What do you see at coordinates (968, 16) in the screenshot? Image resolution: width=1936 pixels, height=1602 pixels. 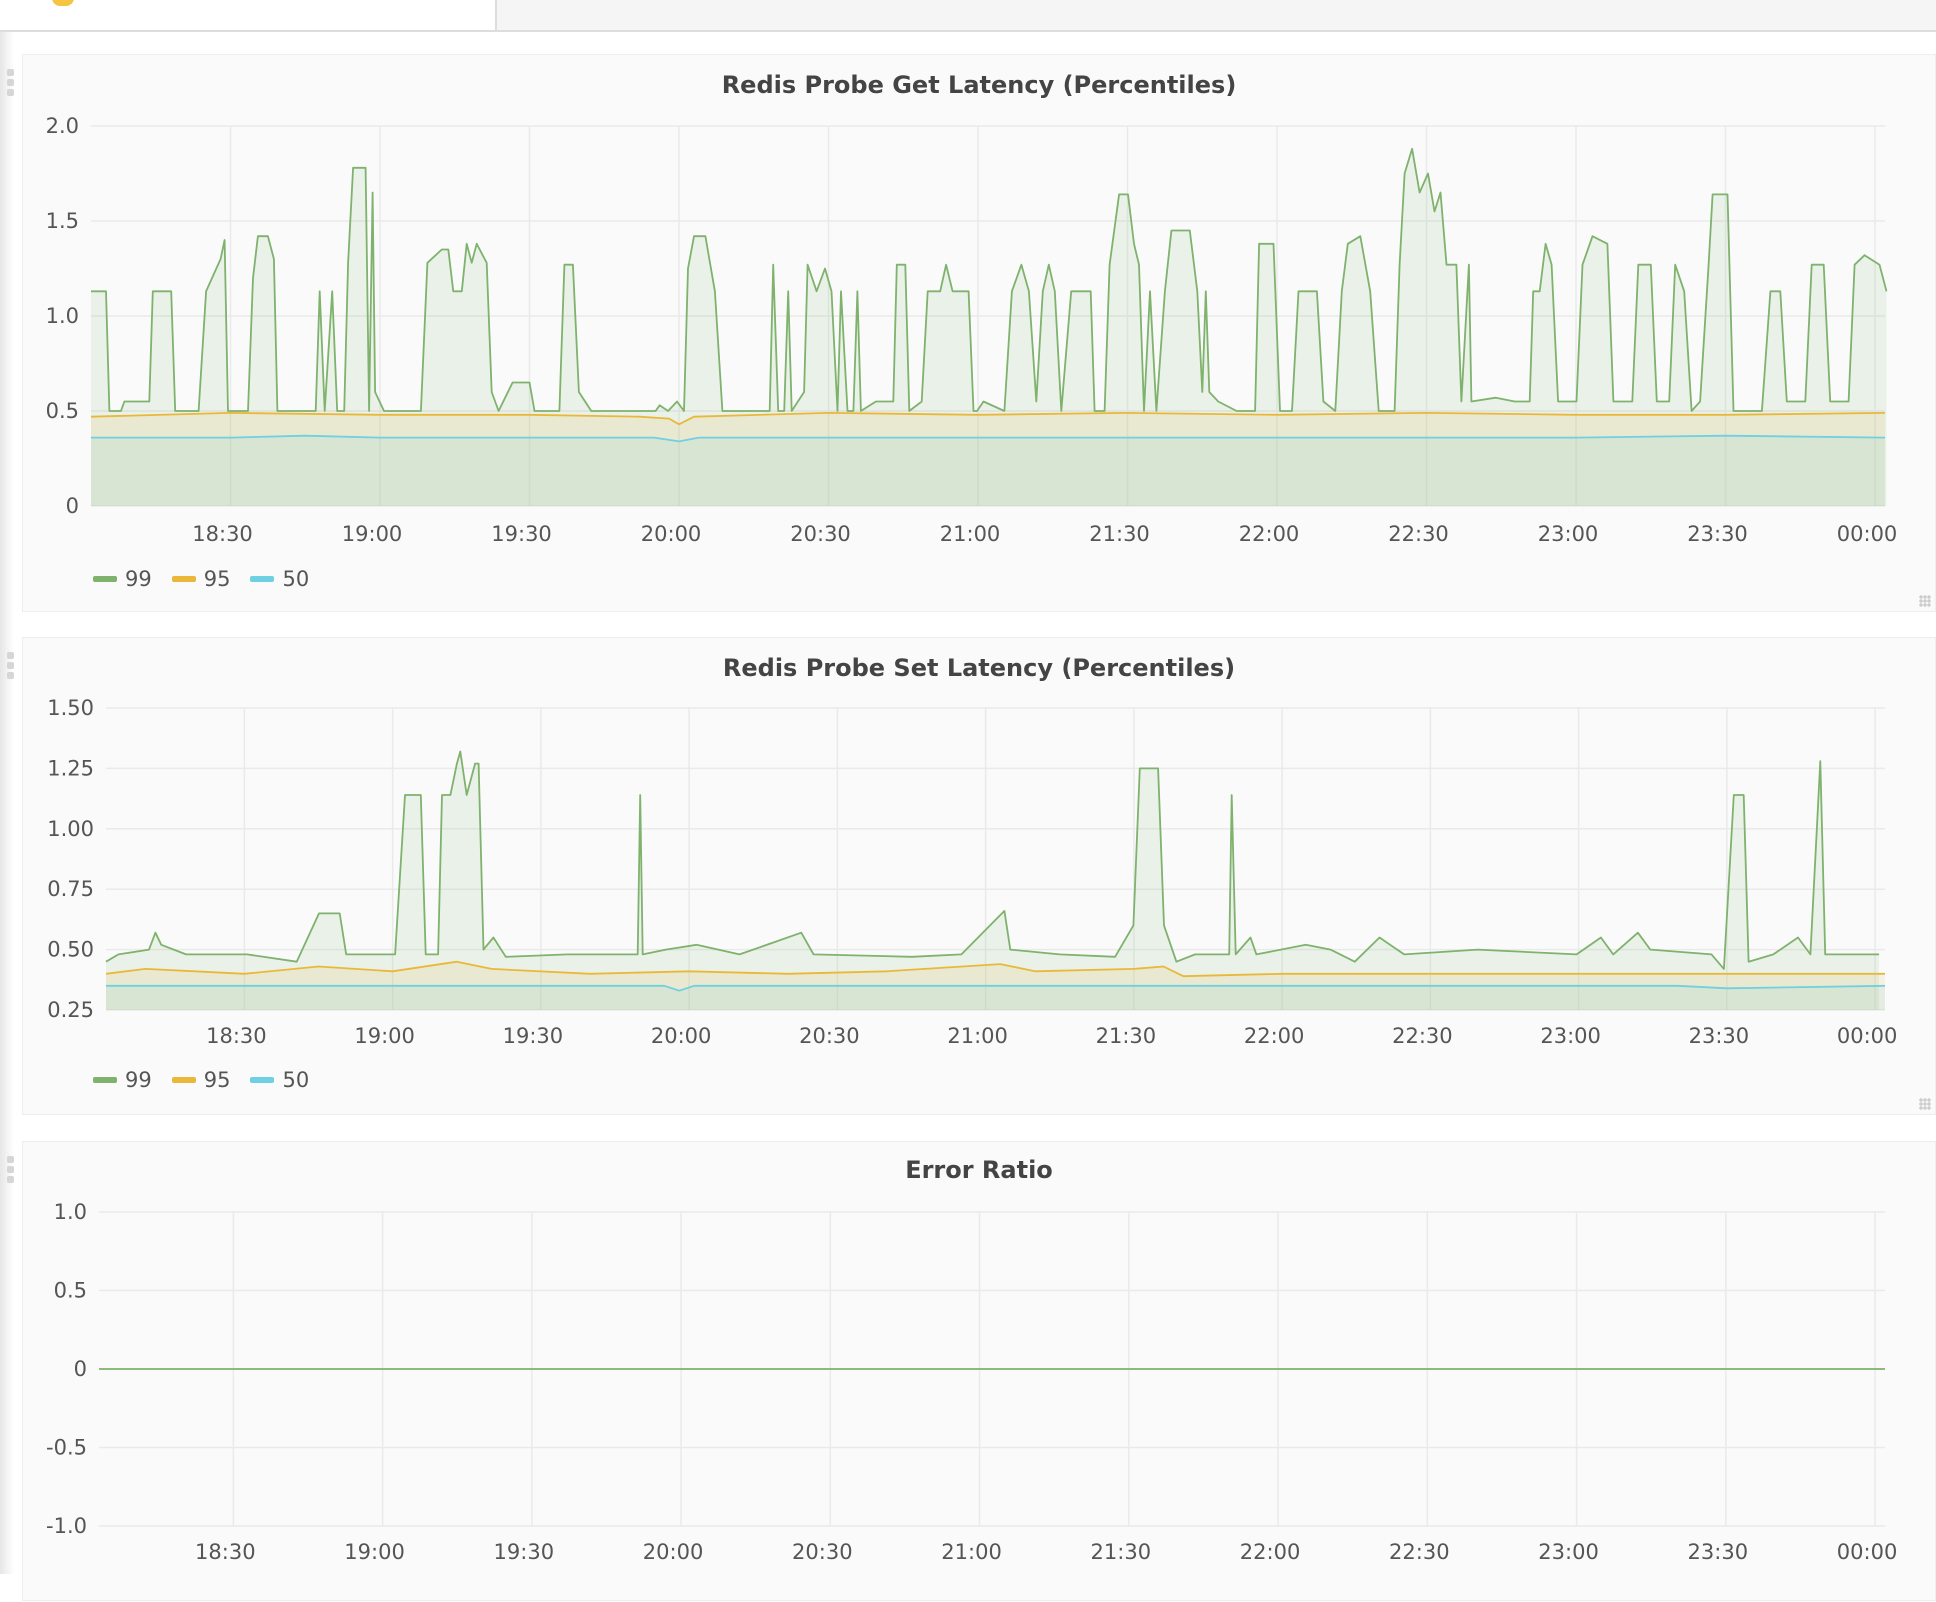 I see `top-nav-bar` at bounding box center [968, 16].